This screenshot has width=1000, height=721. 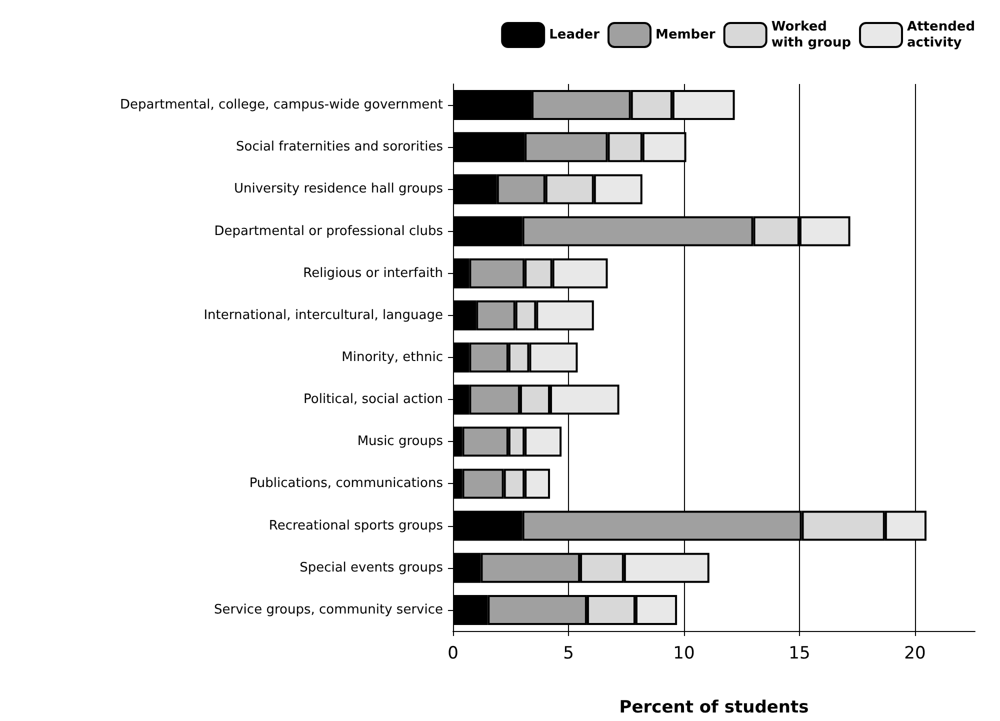 What do you see at coordinates (686, 35) in the screenshot?
I see `legend-label: Member` at bounding box center [686, 35].